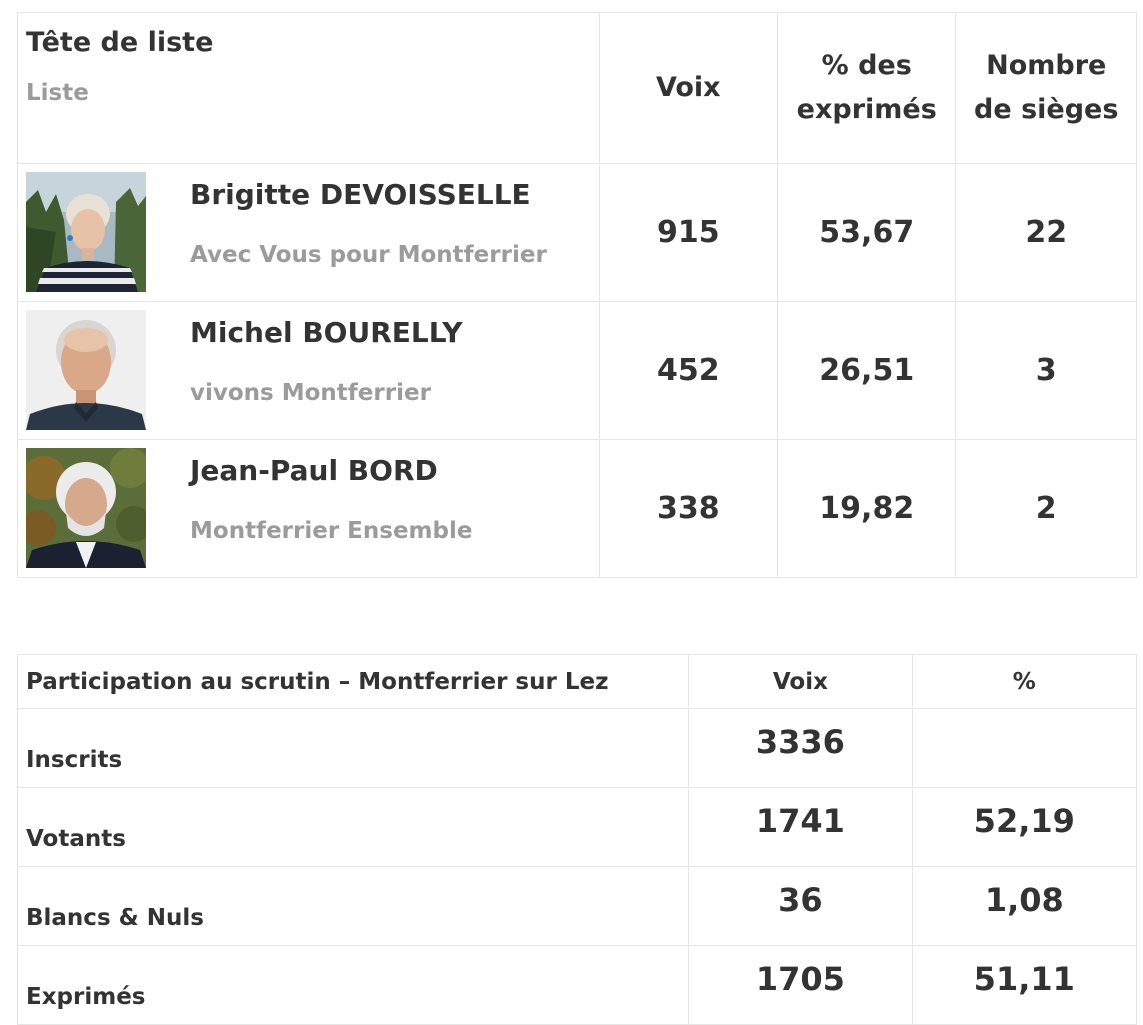  What do you see at coordinates (308, 508) in the screenshot?
I see `candidate-cell: Jean-Paul BORD Montferrier Ensemble` at bounding box center [308, 508].